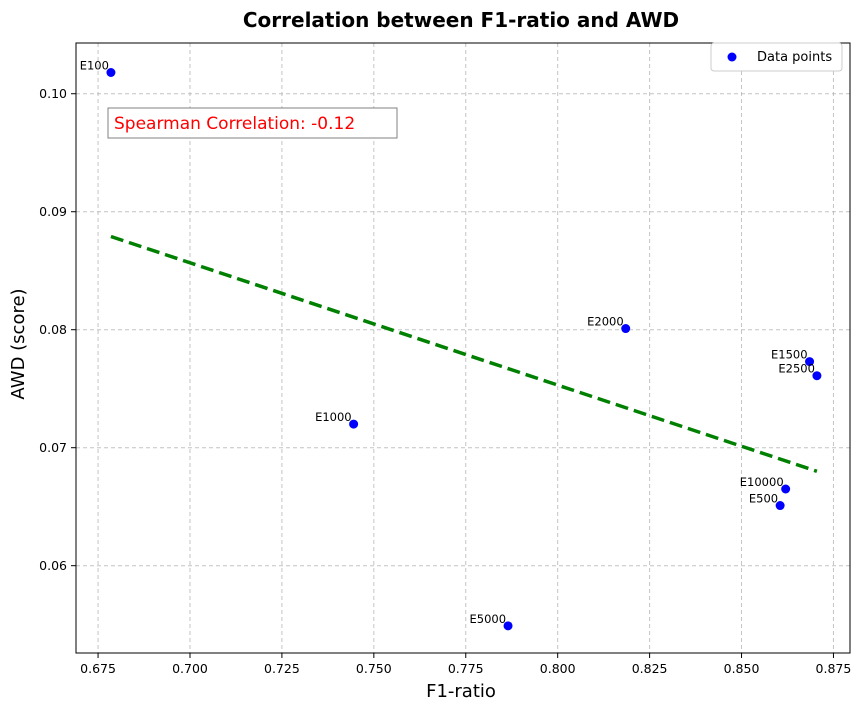 The width and height of the screenshot is (860, 710). Describe the element at coordinates (98, 668) in the screenshot. I see `x-tick-label: 0.675` at that location.